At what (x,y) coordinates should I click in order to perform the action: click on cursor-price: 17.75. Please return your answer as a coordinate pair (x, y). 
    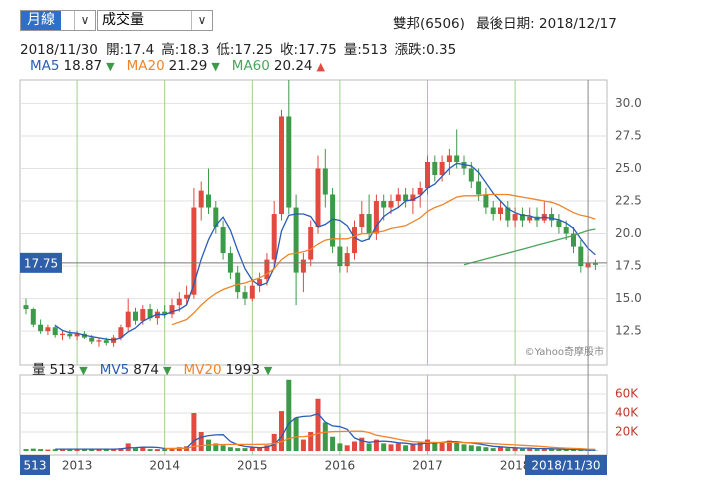
    Looking at the image, I should click on (41, 263).